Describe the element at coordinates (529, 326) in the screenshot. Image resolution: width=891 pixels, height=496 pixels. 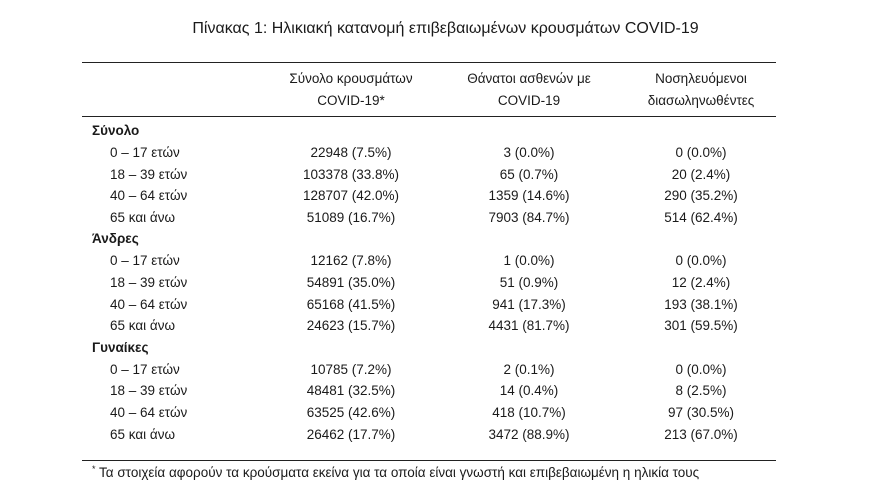
I see `deaths-cell: 4431 (81.7%)` at that location.